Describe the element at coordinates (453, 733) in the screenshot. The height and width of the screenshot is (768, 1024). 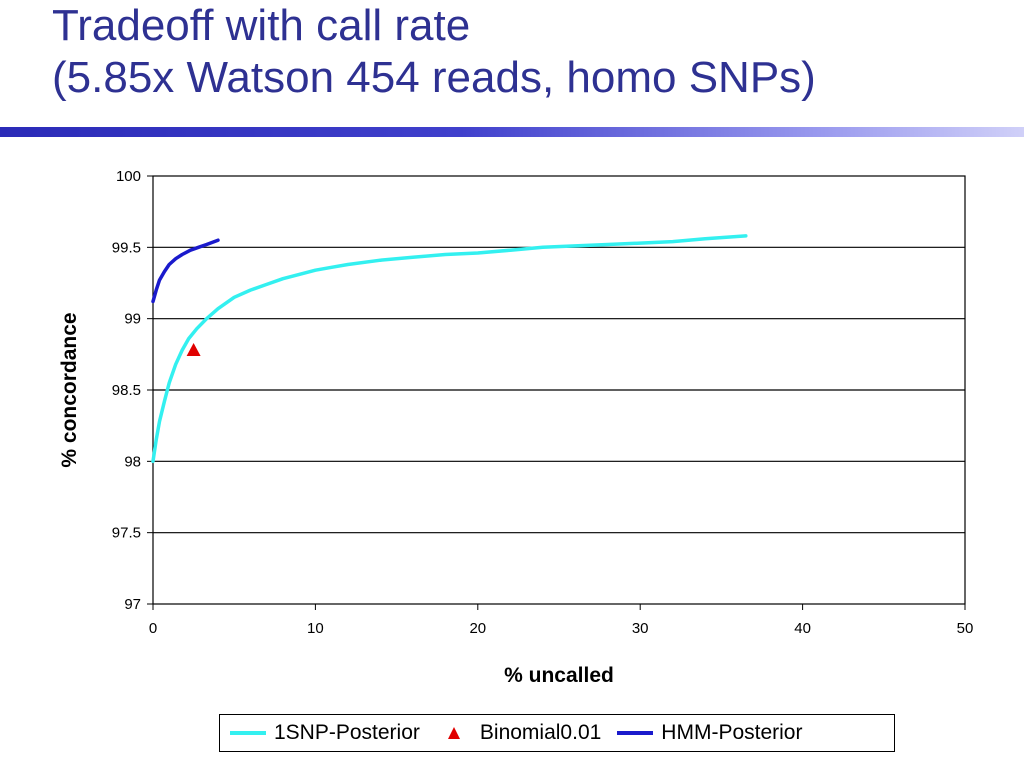
I see `triangle-marker-icon` at that location.